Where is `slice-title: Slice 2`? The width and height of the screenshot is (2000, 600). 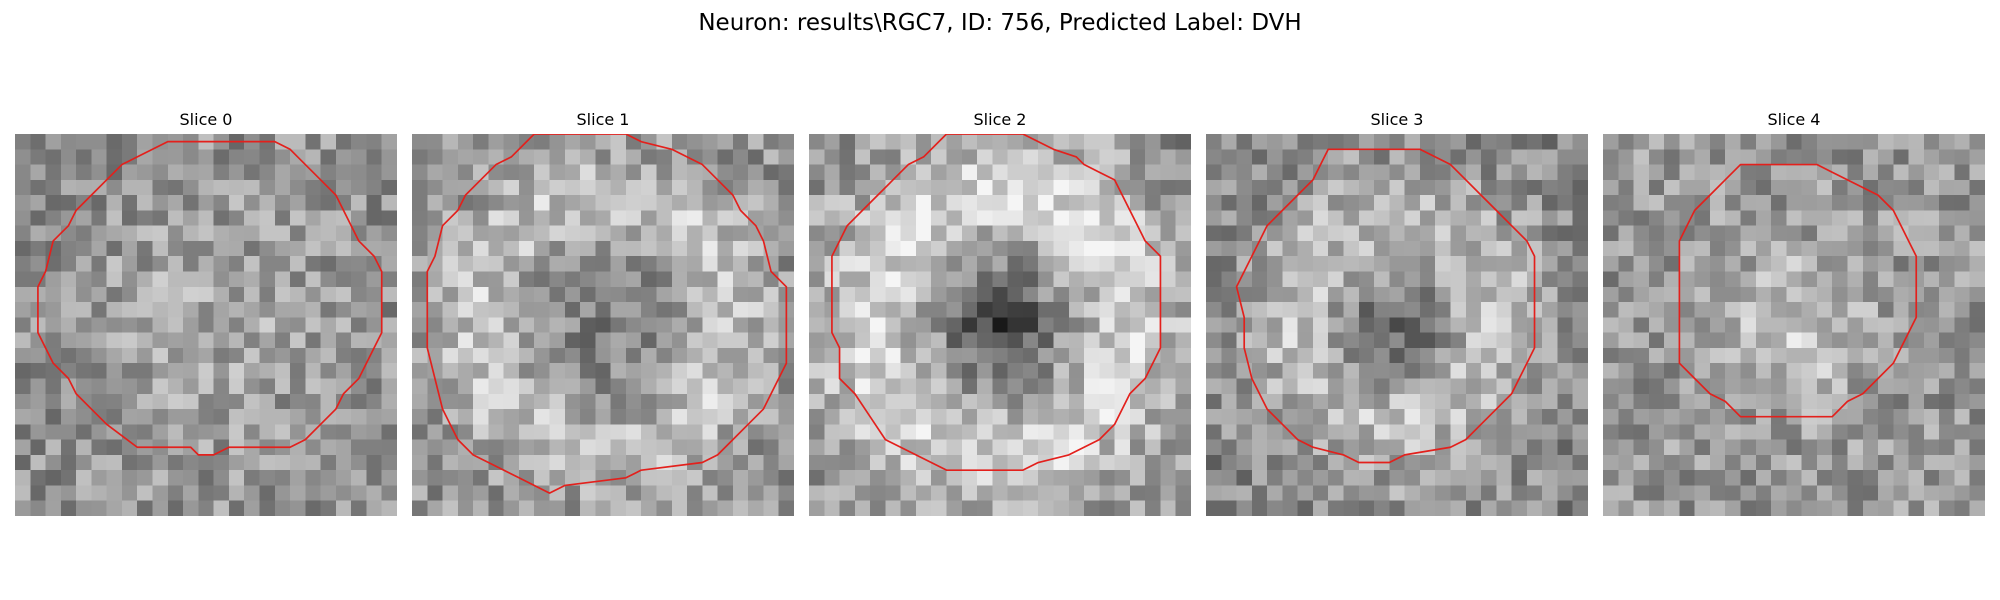
slice-title: Slice 2 is located at coordinates (1000, 119).